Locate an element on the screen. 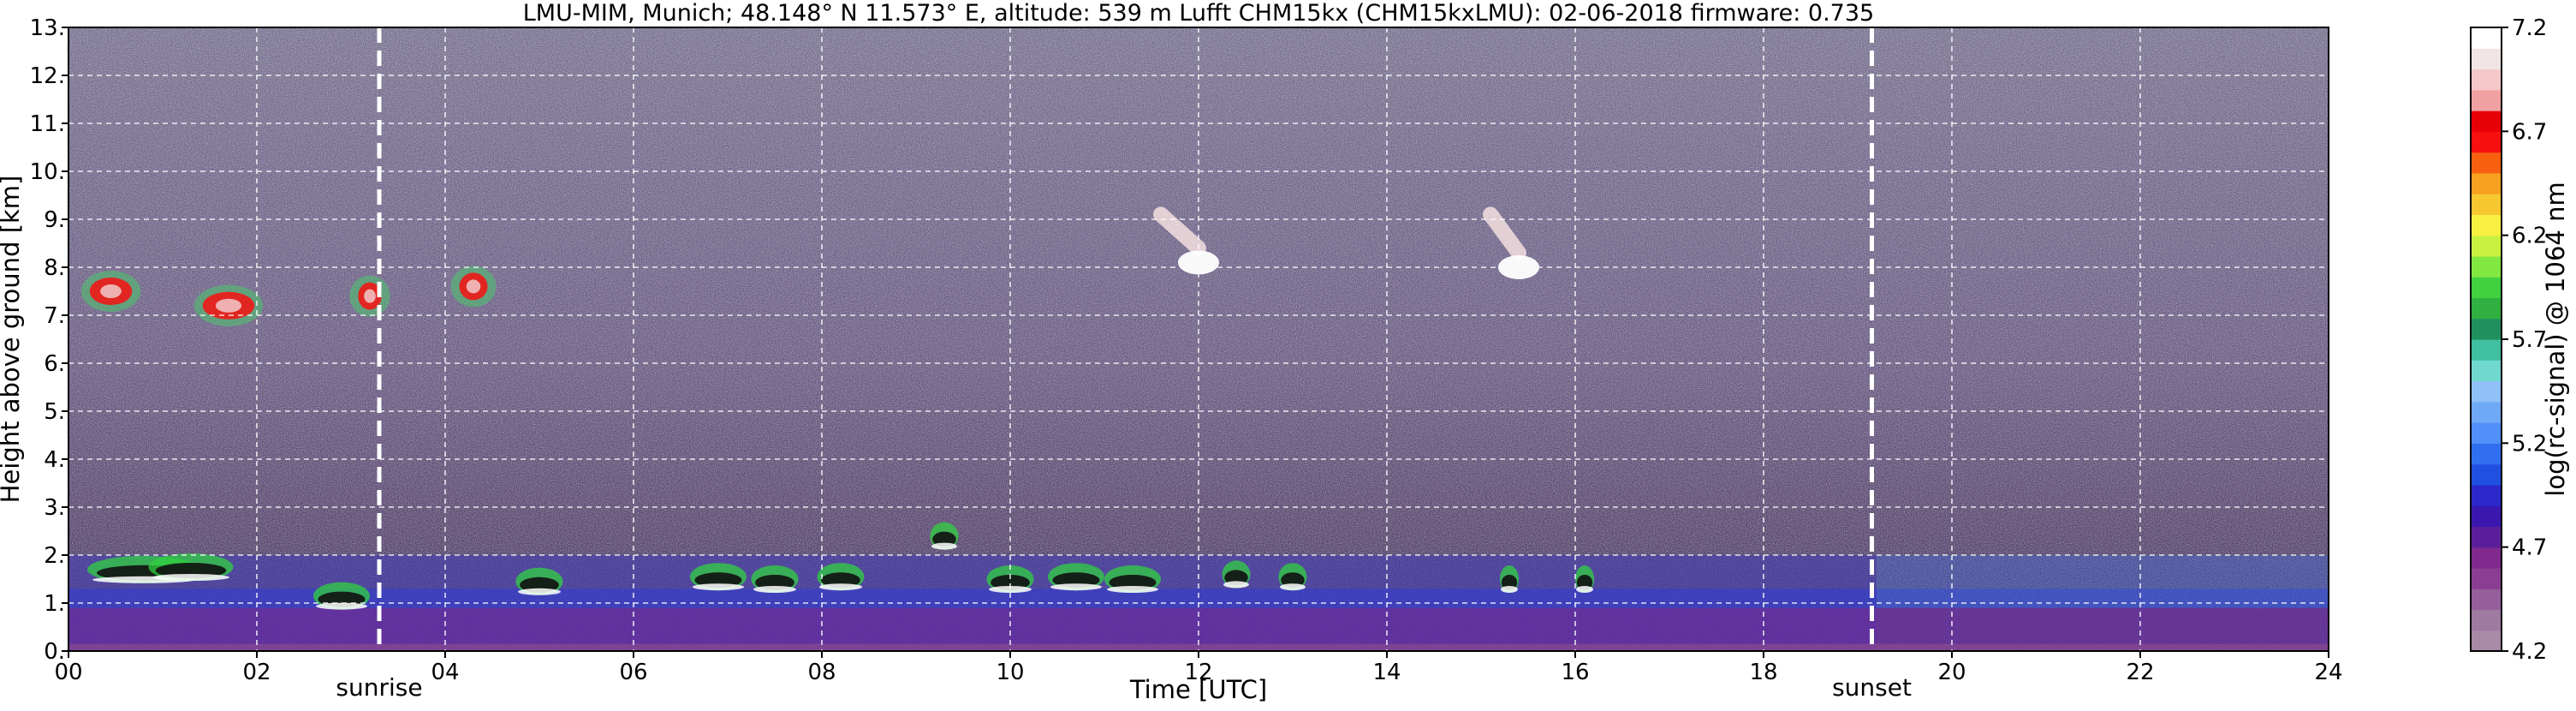  y-tick-label: 8. is located at coordinates (55, 268).